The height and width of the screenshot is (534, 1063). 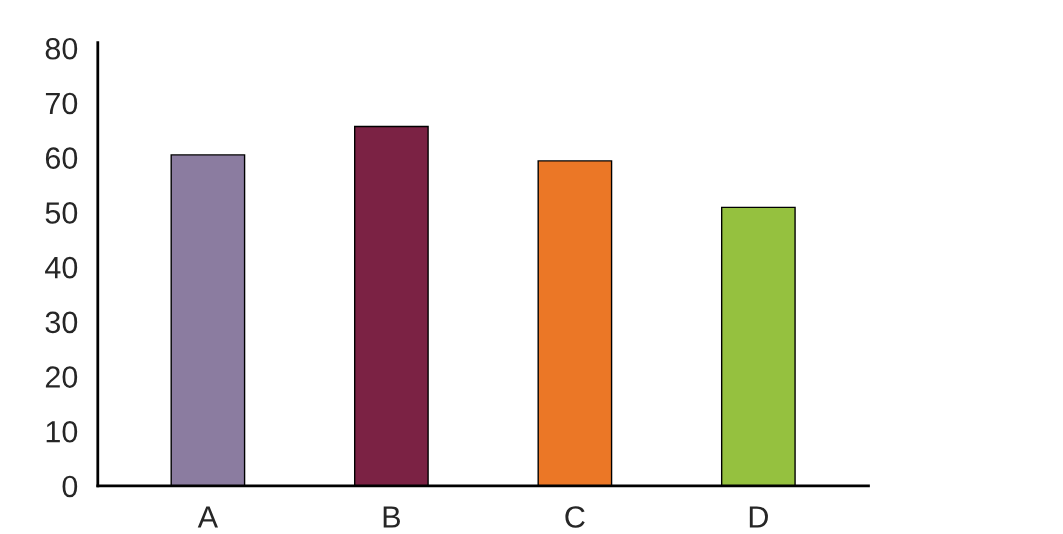 What do you see at coordinates (208, 517) in the screenshot?
I see `x-tick-label: A` at bounding box center [208, 517].